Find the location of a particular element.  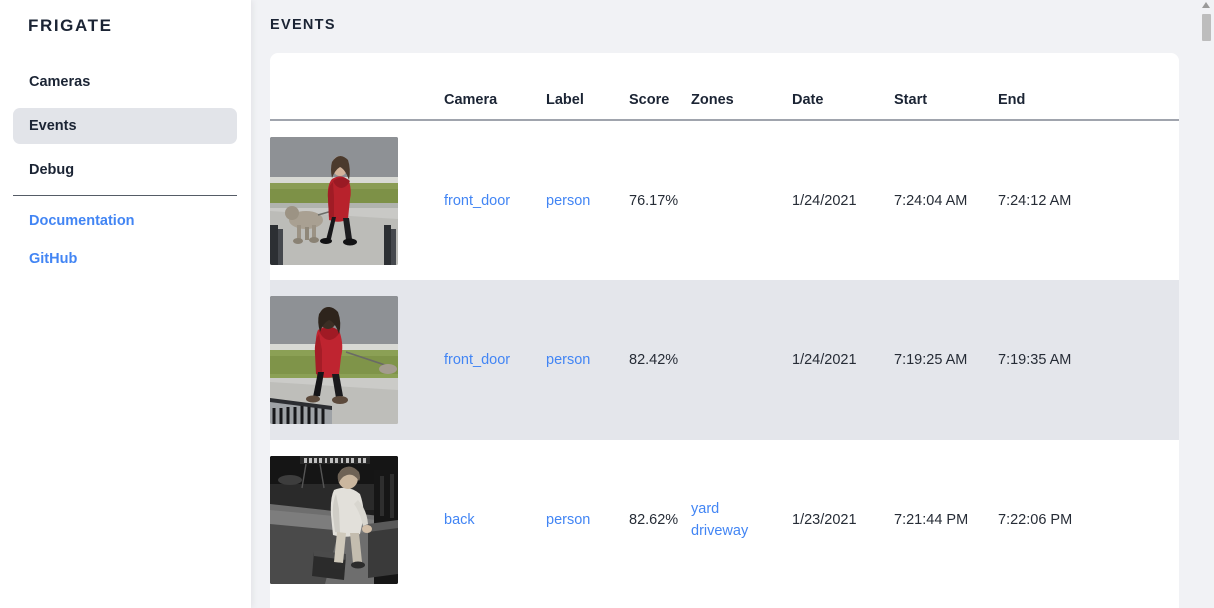

event-start-cell: 7:21:44 PM is located at coordinates (946, 520).